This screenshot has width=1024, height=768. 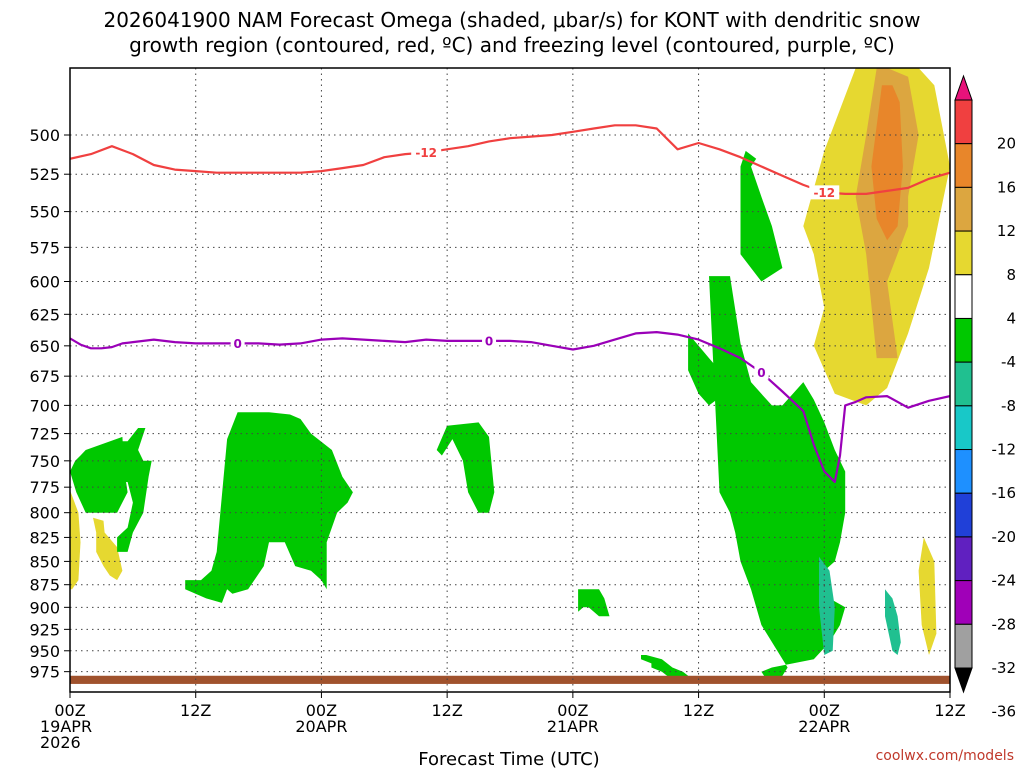 What do you see at coordinates (60, 742) in the screenshot?
I see `x-tick-label-0-3: 2026` at bounding box center [60, 742].